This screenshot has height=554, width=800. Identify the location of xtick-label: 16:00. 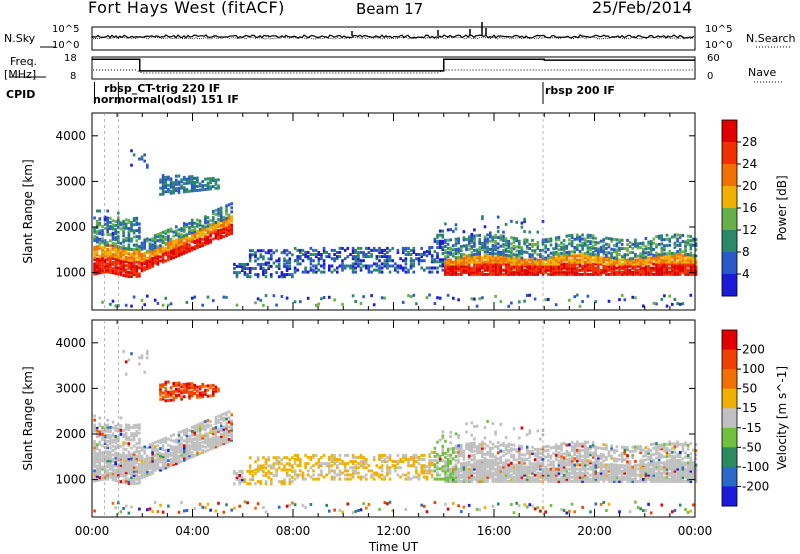
(494, 531).